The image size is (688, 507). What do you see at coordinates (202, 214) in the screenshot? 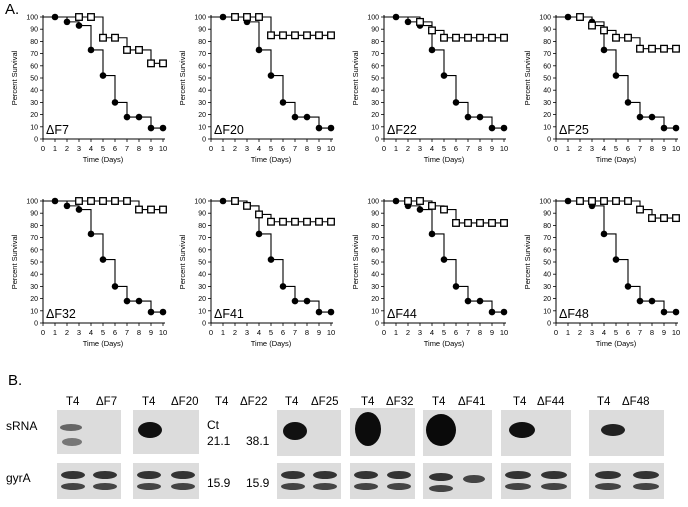
I see `y-tick-label: 90` at bounding box center [202, 214].